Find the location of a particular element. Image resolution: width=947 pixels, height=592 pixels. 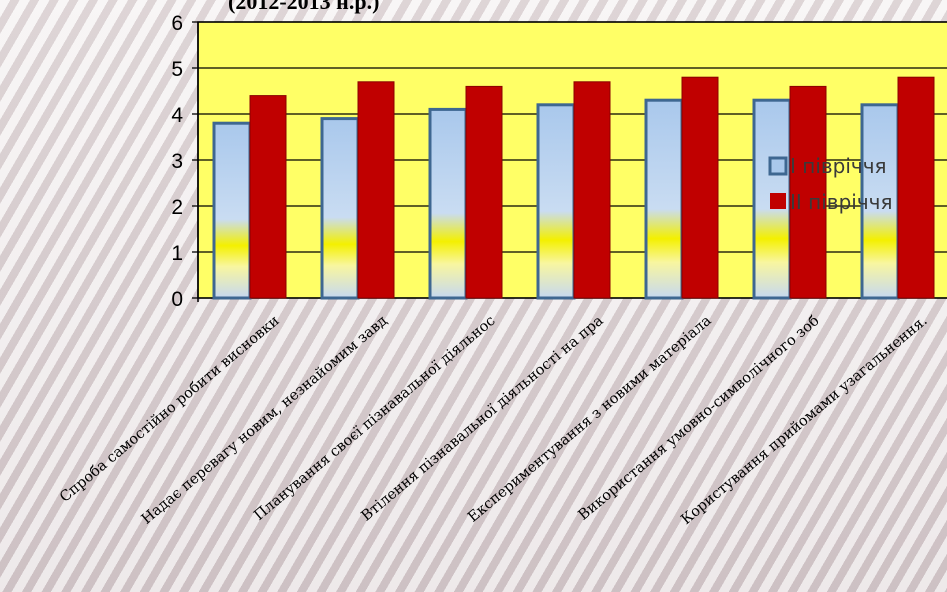

legend-label-series2: ІІ півріччя is located at coordinates (841, 202).